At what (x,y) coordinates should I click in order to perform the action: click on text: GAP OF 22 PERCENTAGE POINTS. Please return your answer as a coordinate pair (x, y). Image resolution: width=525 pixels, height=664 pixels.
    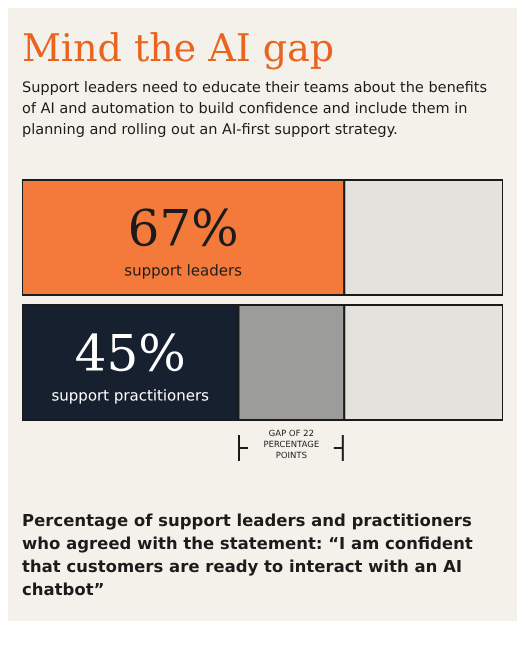
    Looking at the image, I should click on (291, 445).